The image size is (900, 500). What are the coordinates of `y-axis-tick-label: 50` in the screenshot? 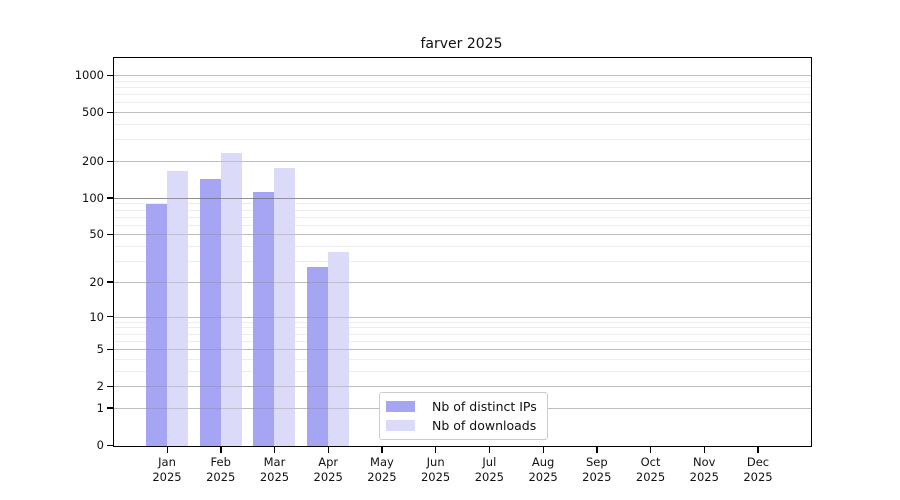 It's located at (96, 234).